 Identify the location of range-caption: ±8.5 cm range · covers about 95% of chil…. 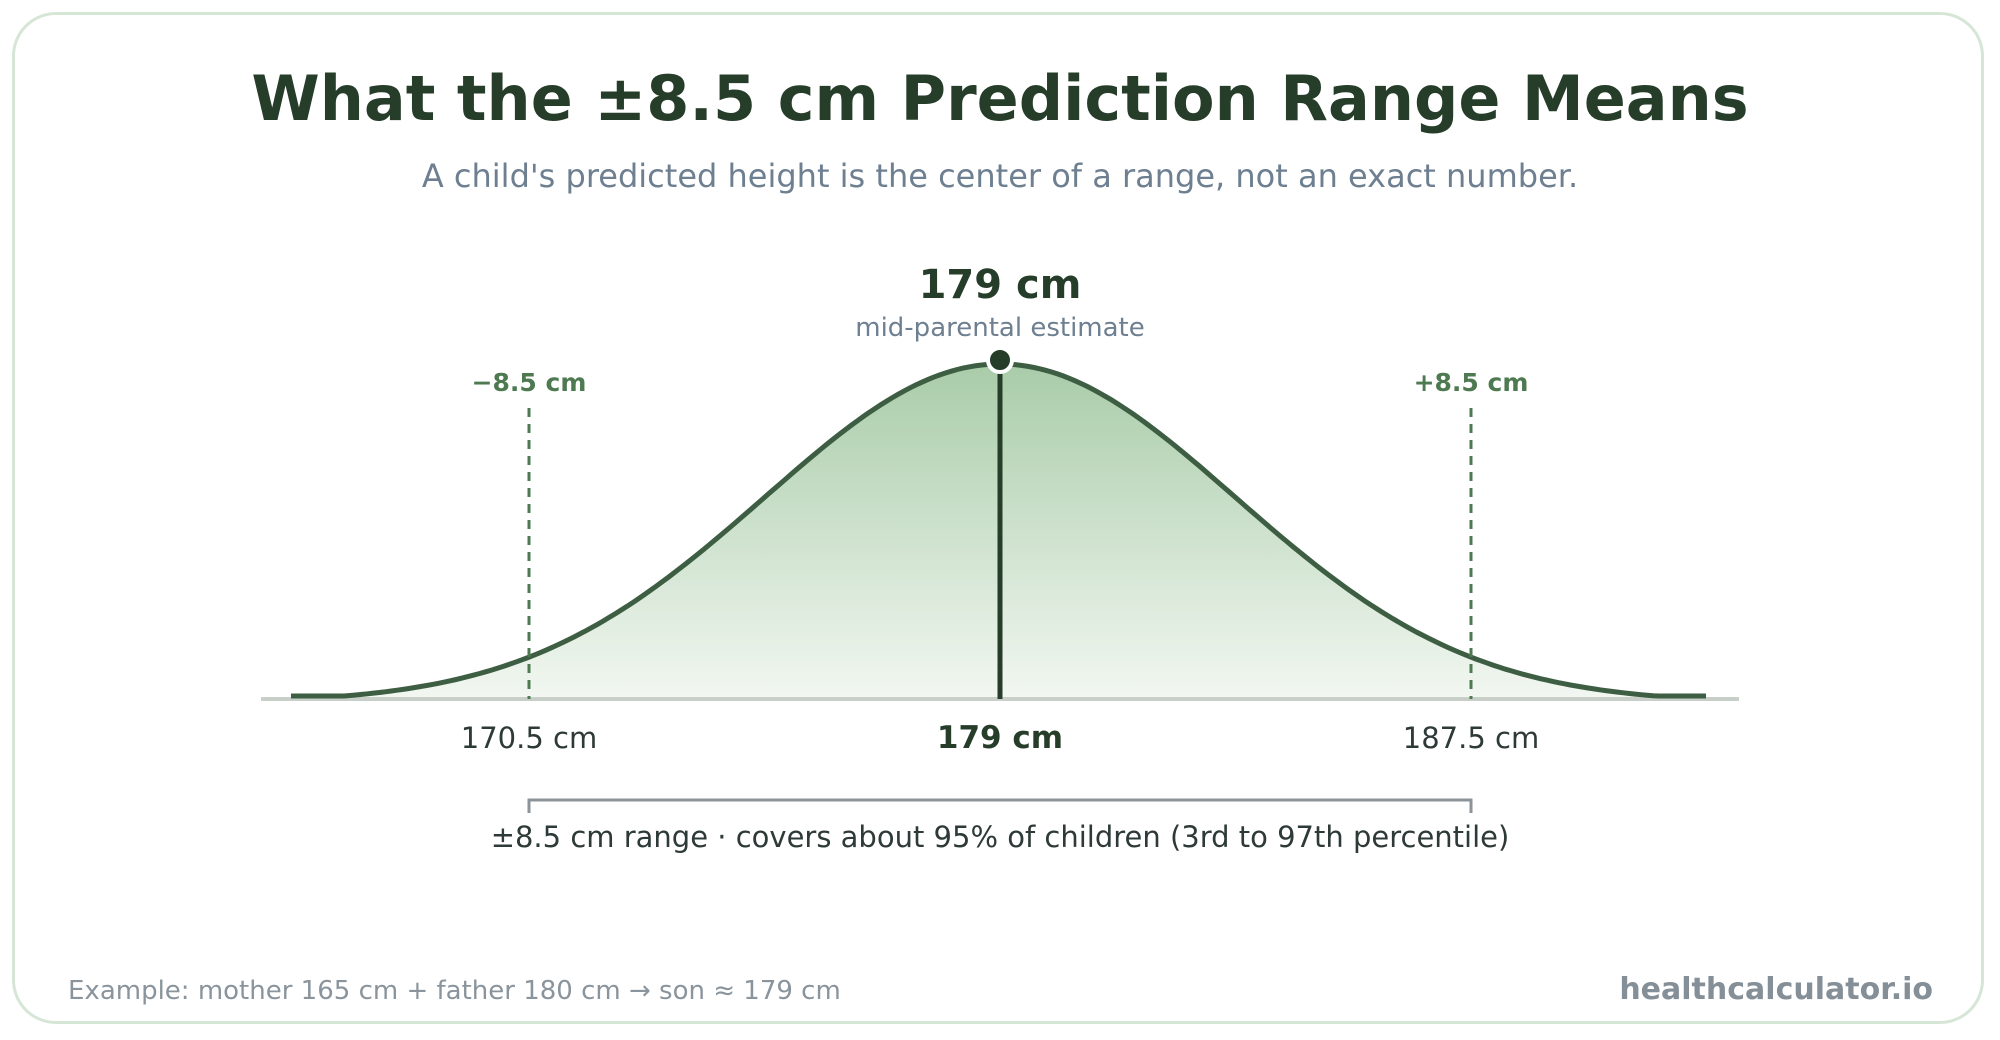
(1000, 837).